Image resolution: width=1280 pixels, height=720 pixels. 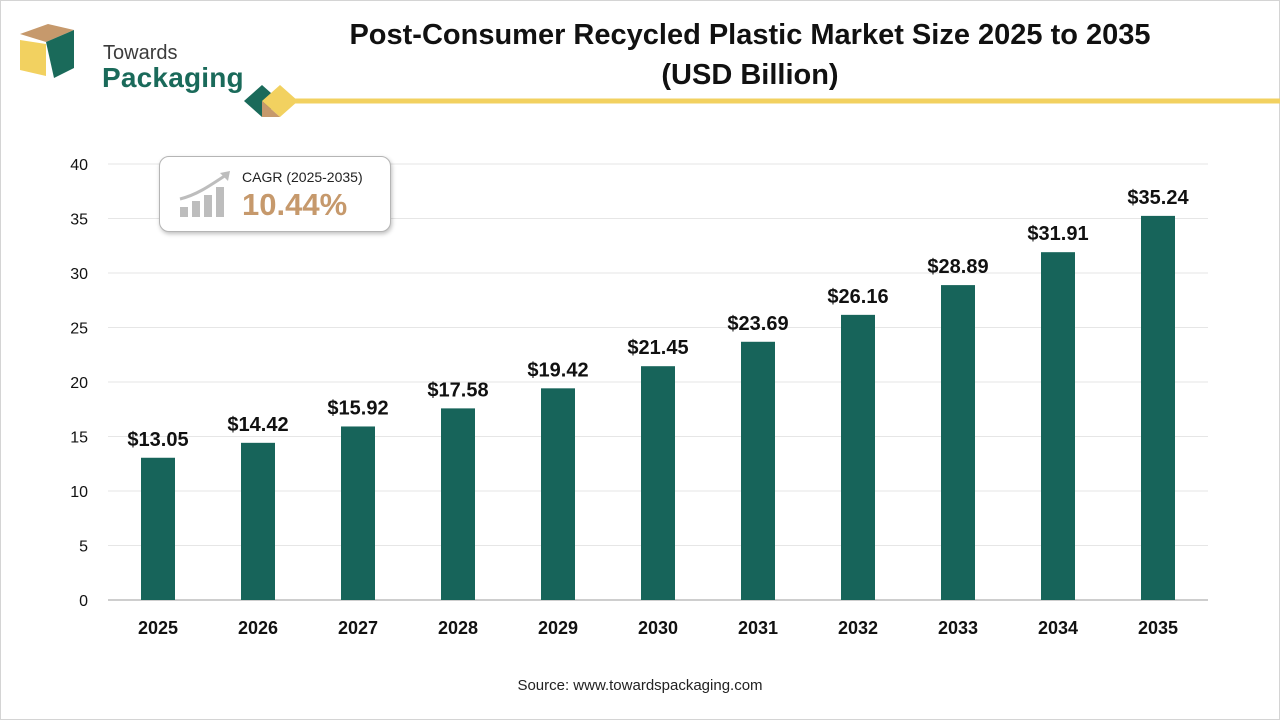 I want to click on y-tick-label: 0, so click(x=83, y=601).